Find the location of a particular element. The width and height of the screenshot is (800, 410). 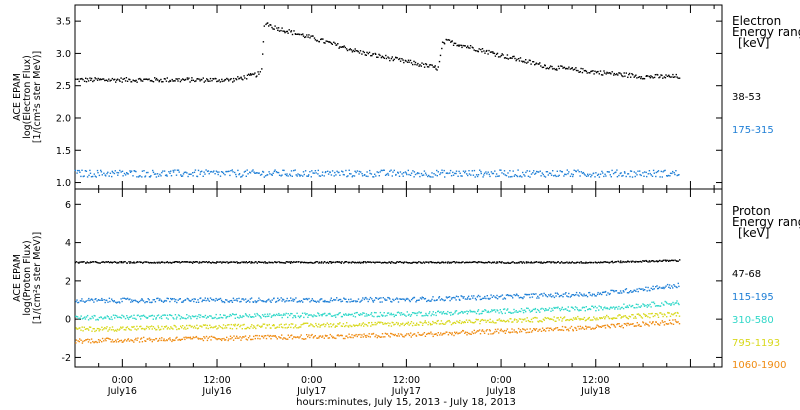

y-axis-label: ACE EPAM is located at coordinates (17, 97).